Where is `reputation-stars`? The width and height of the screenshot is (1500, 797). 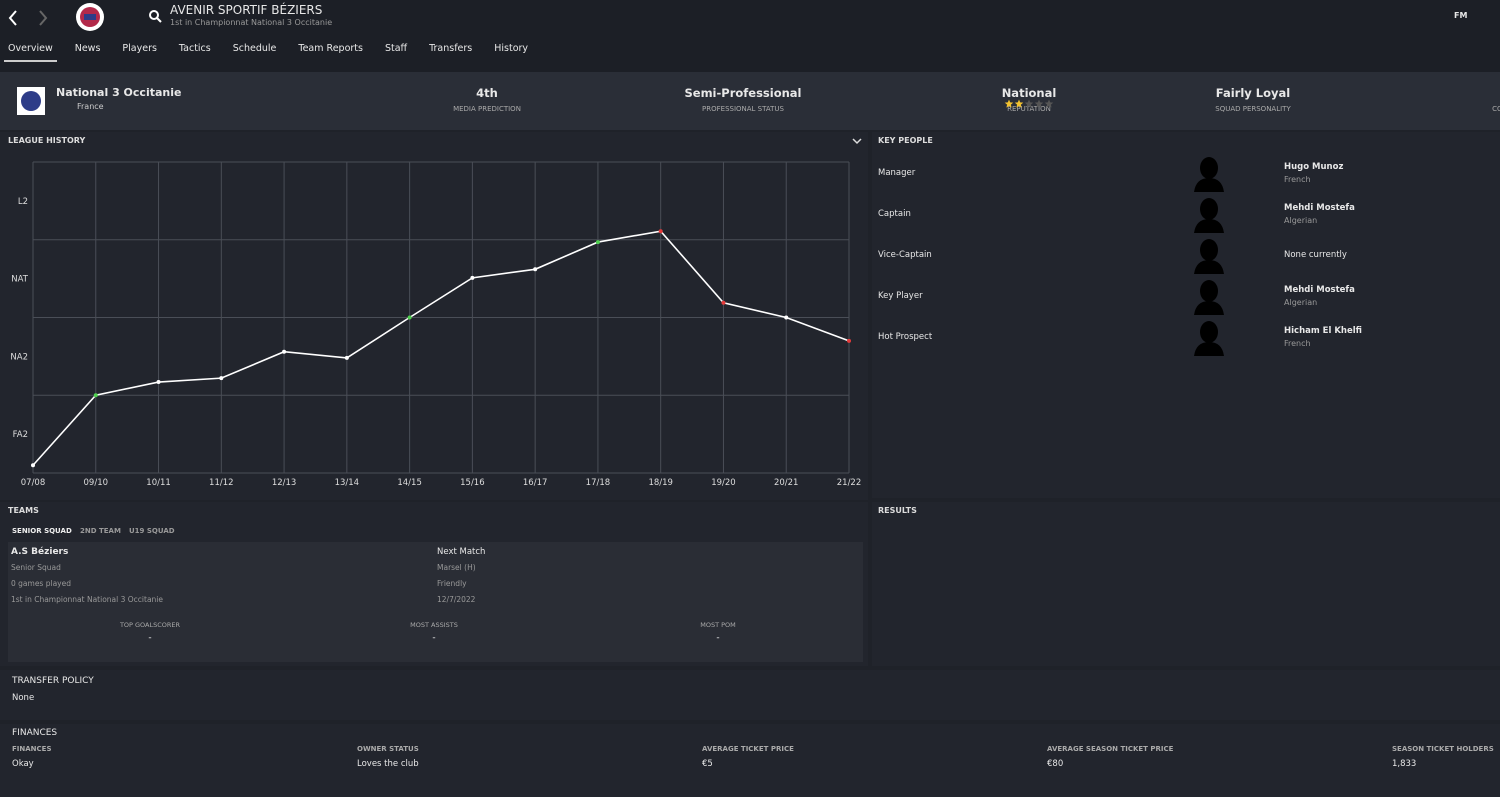
reputation-stars is located at coordinates (1029, 103).